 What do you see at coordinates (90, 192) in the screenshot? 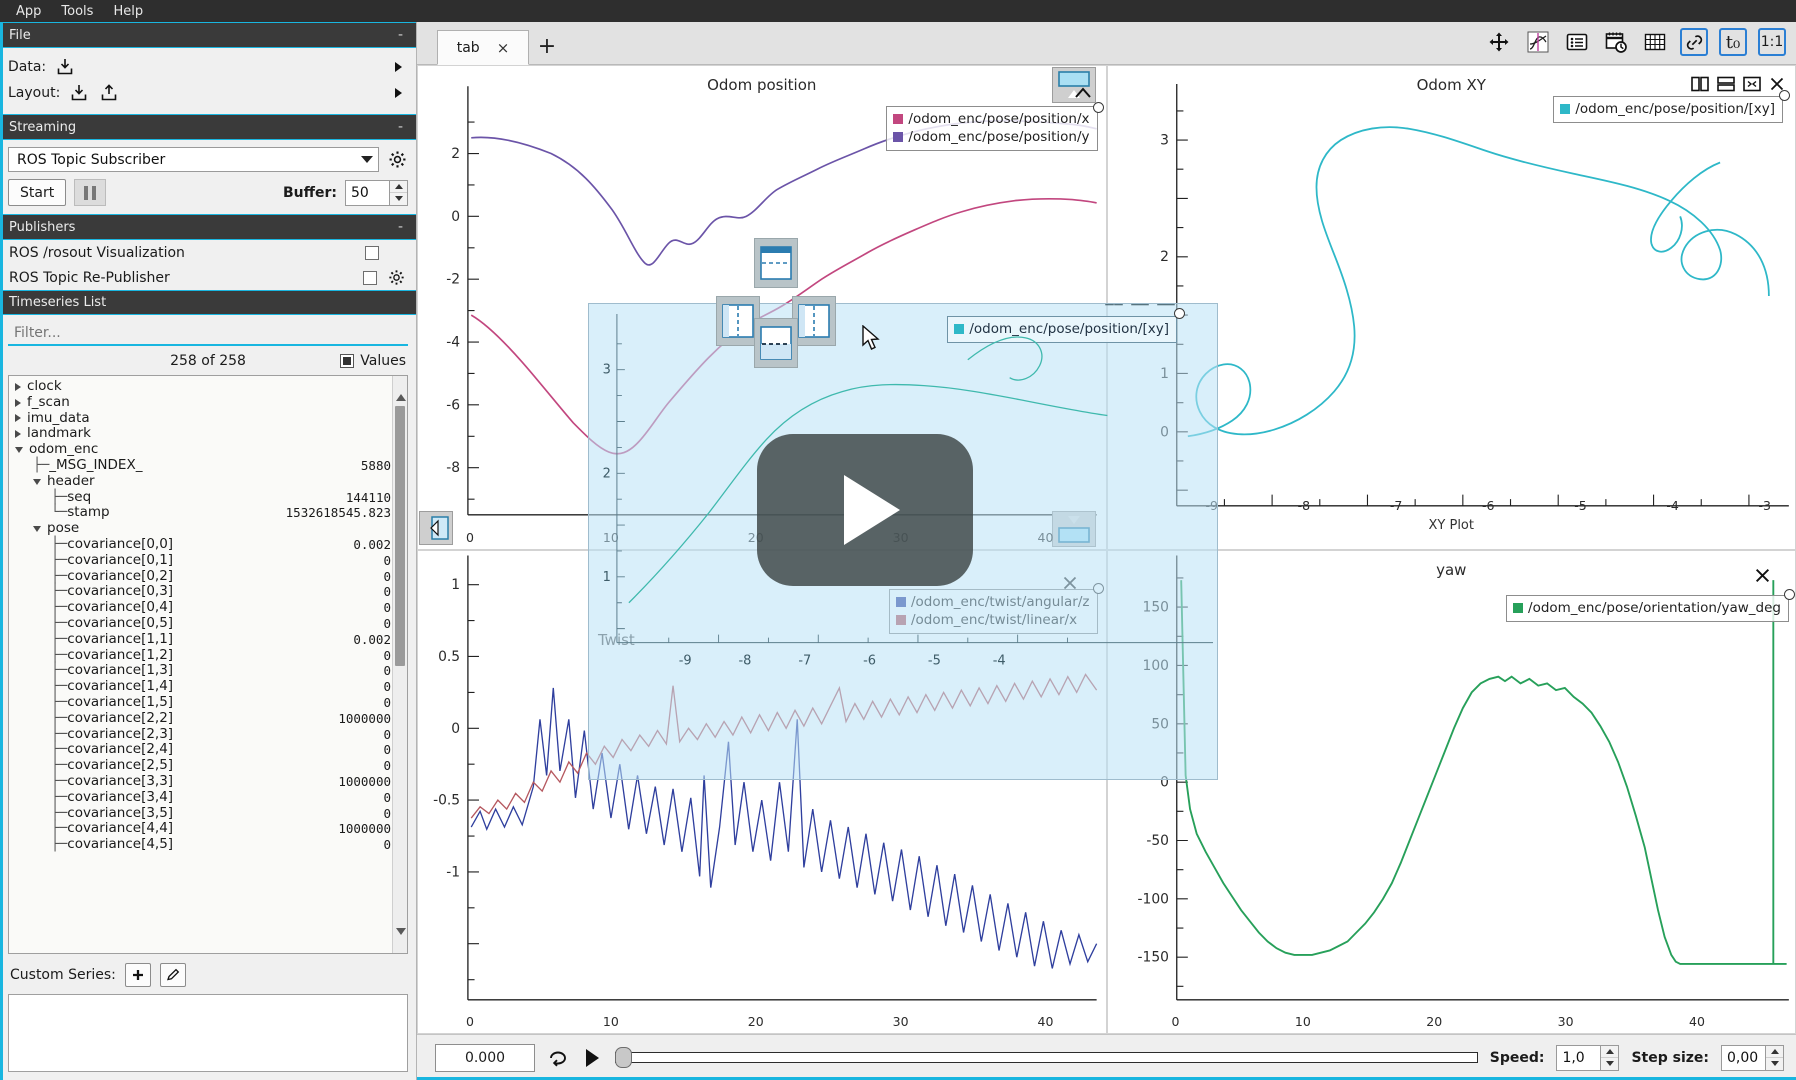
I see `streaming-pause-button` at bounding box center [90, 192].